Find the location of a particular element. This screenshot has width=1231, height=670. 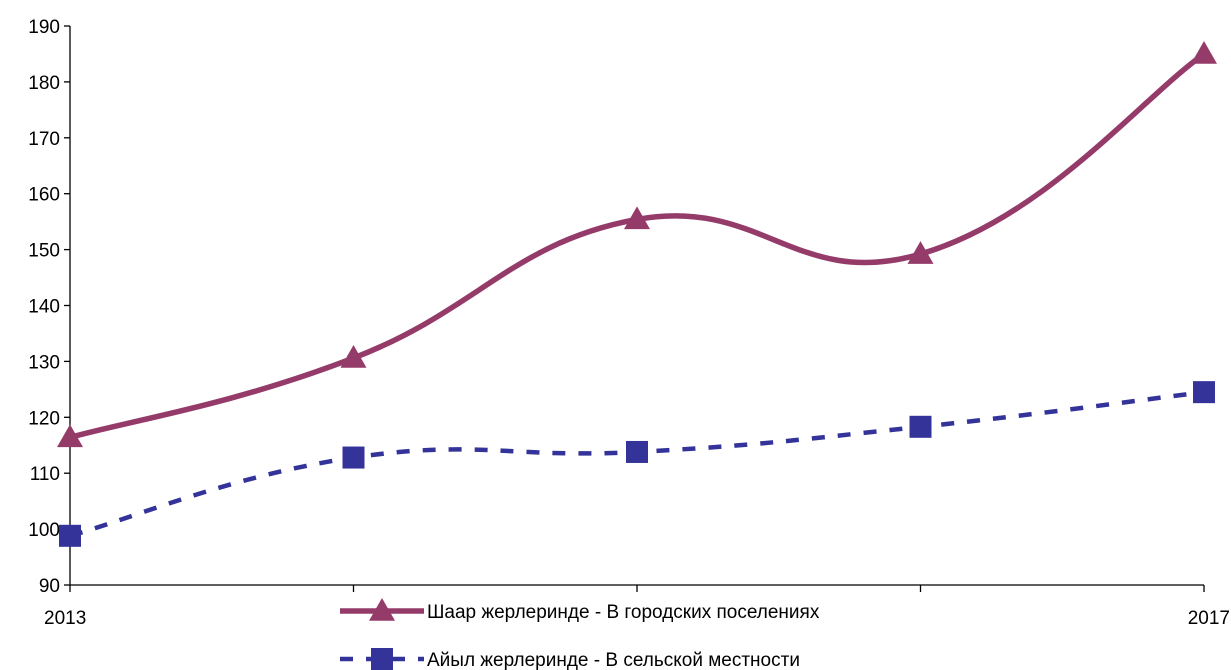

y-axis: 90 100 110 120 130 140 150 160 170 180 190 is located at coordinates (49, 307).